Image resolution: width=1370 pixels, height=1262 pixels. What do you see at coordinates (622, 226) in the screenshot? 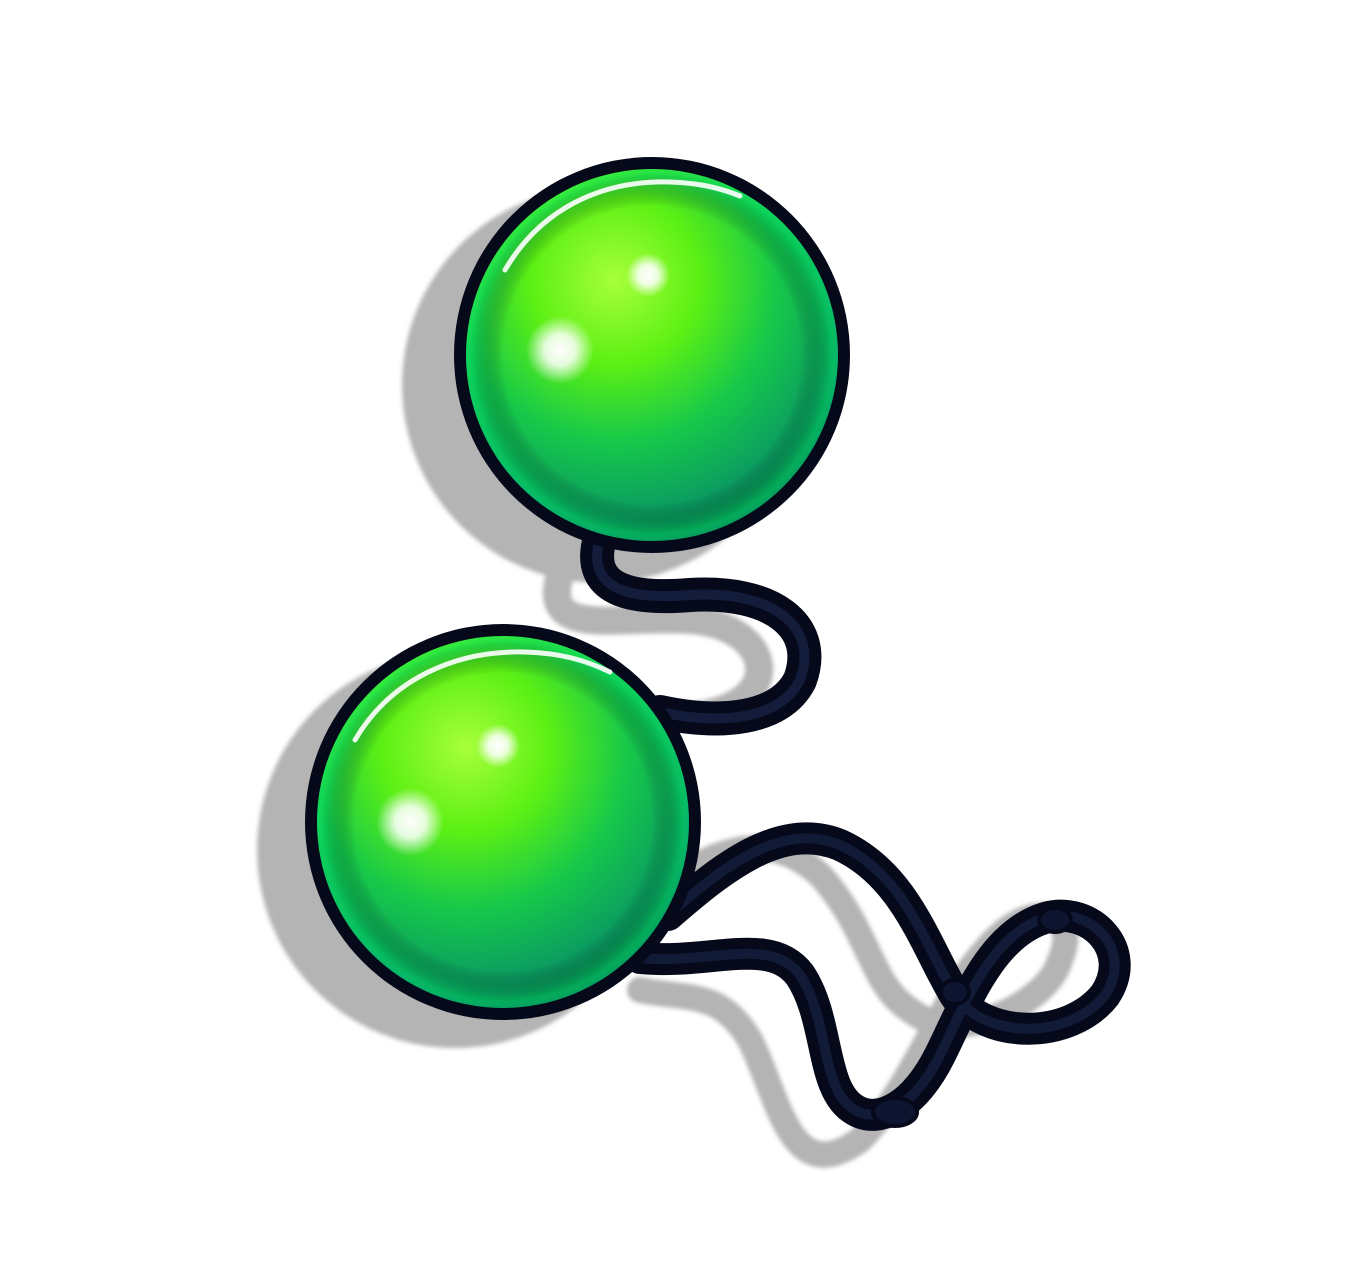
I see `upper-ball-rim-highlight` at bounding box center [622, 226].